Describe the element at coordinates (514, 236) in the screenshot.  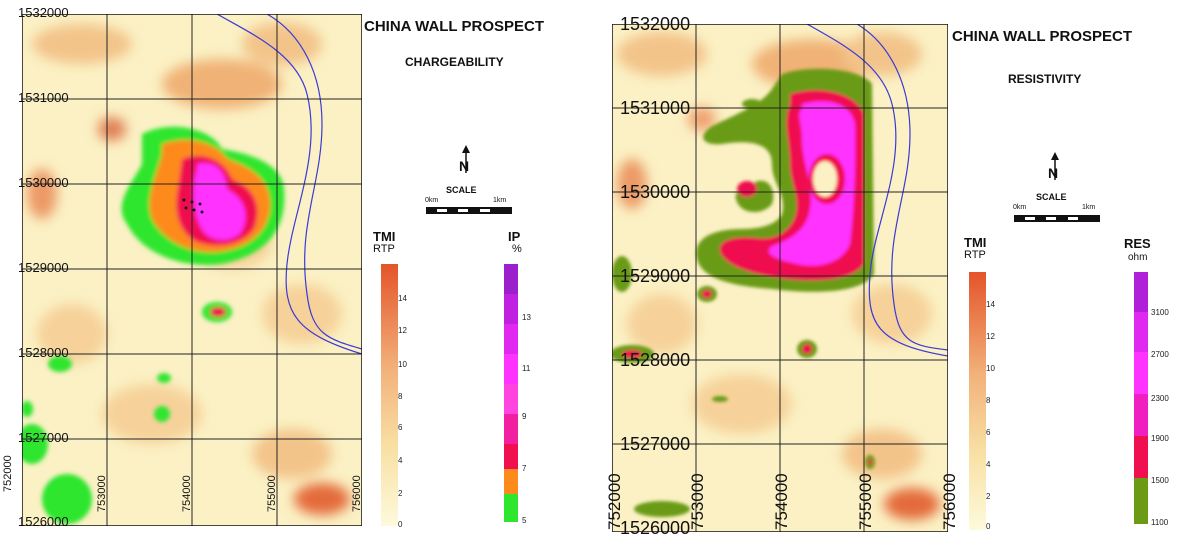
I see `ip-legend-title: IP` at that location.